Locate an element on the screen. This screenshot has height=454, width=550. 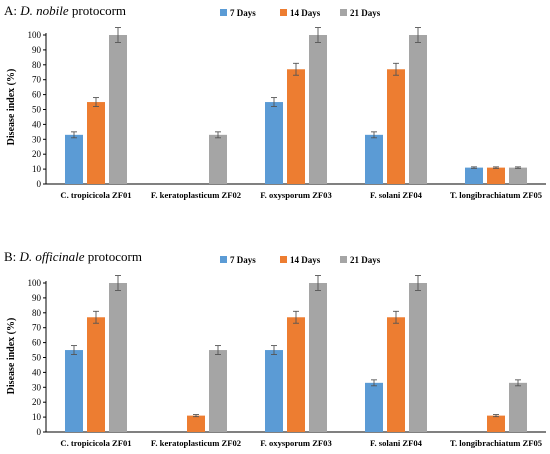
chart-title: B: D. officinale protocorm is located at coordinates (73, 256).